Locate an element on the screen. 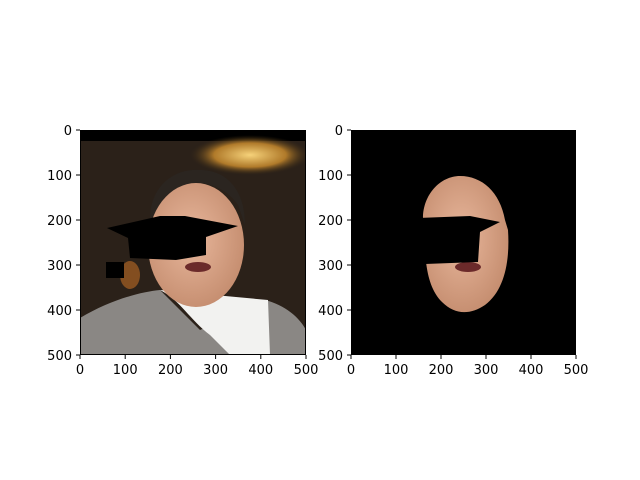  hair is located at coordinates (197, 197).